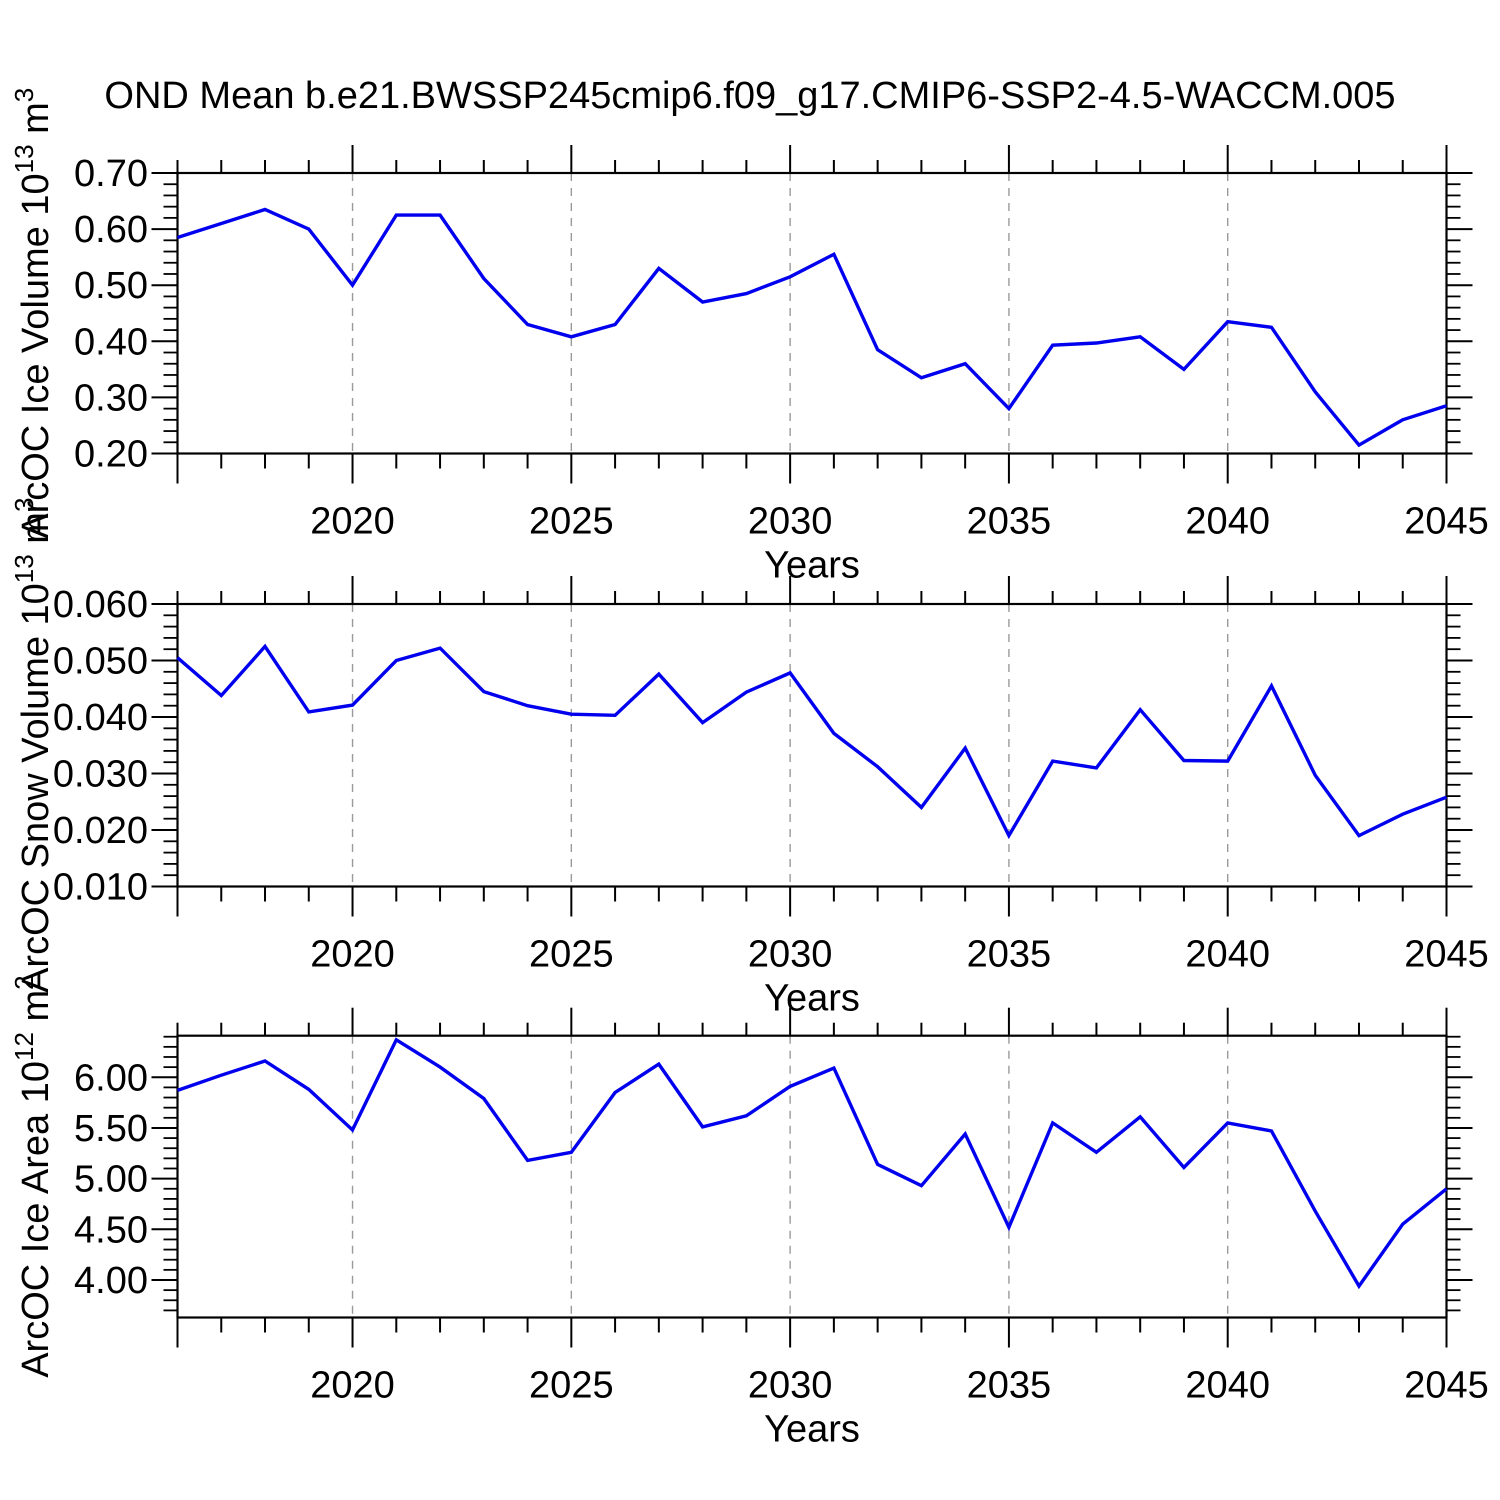 The height and width of the screenshot is (1500, 1500). Describe the element at coordinates (111, 174) in the screenshot. I see `y-tick-label: 0.70` at that location.